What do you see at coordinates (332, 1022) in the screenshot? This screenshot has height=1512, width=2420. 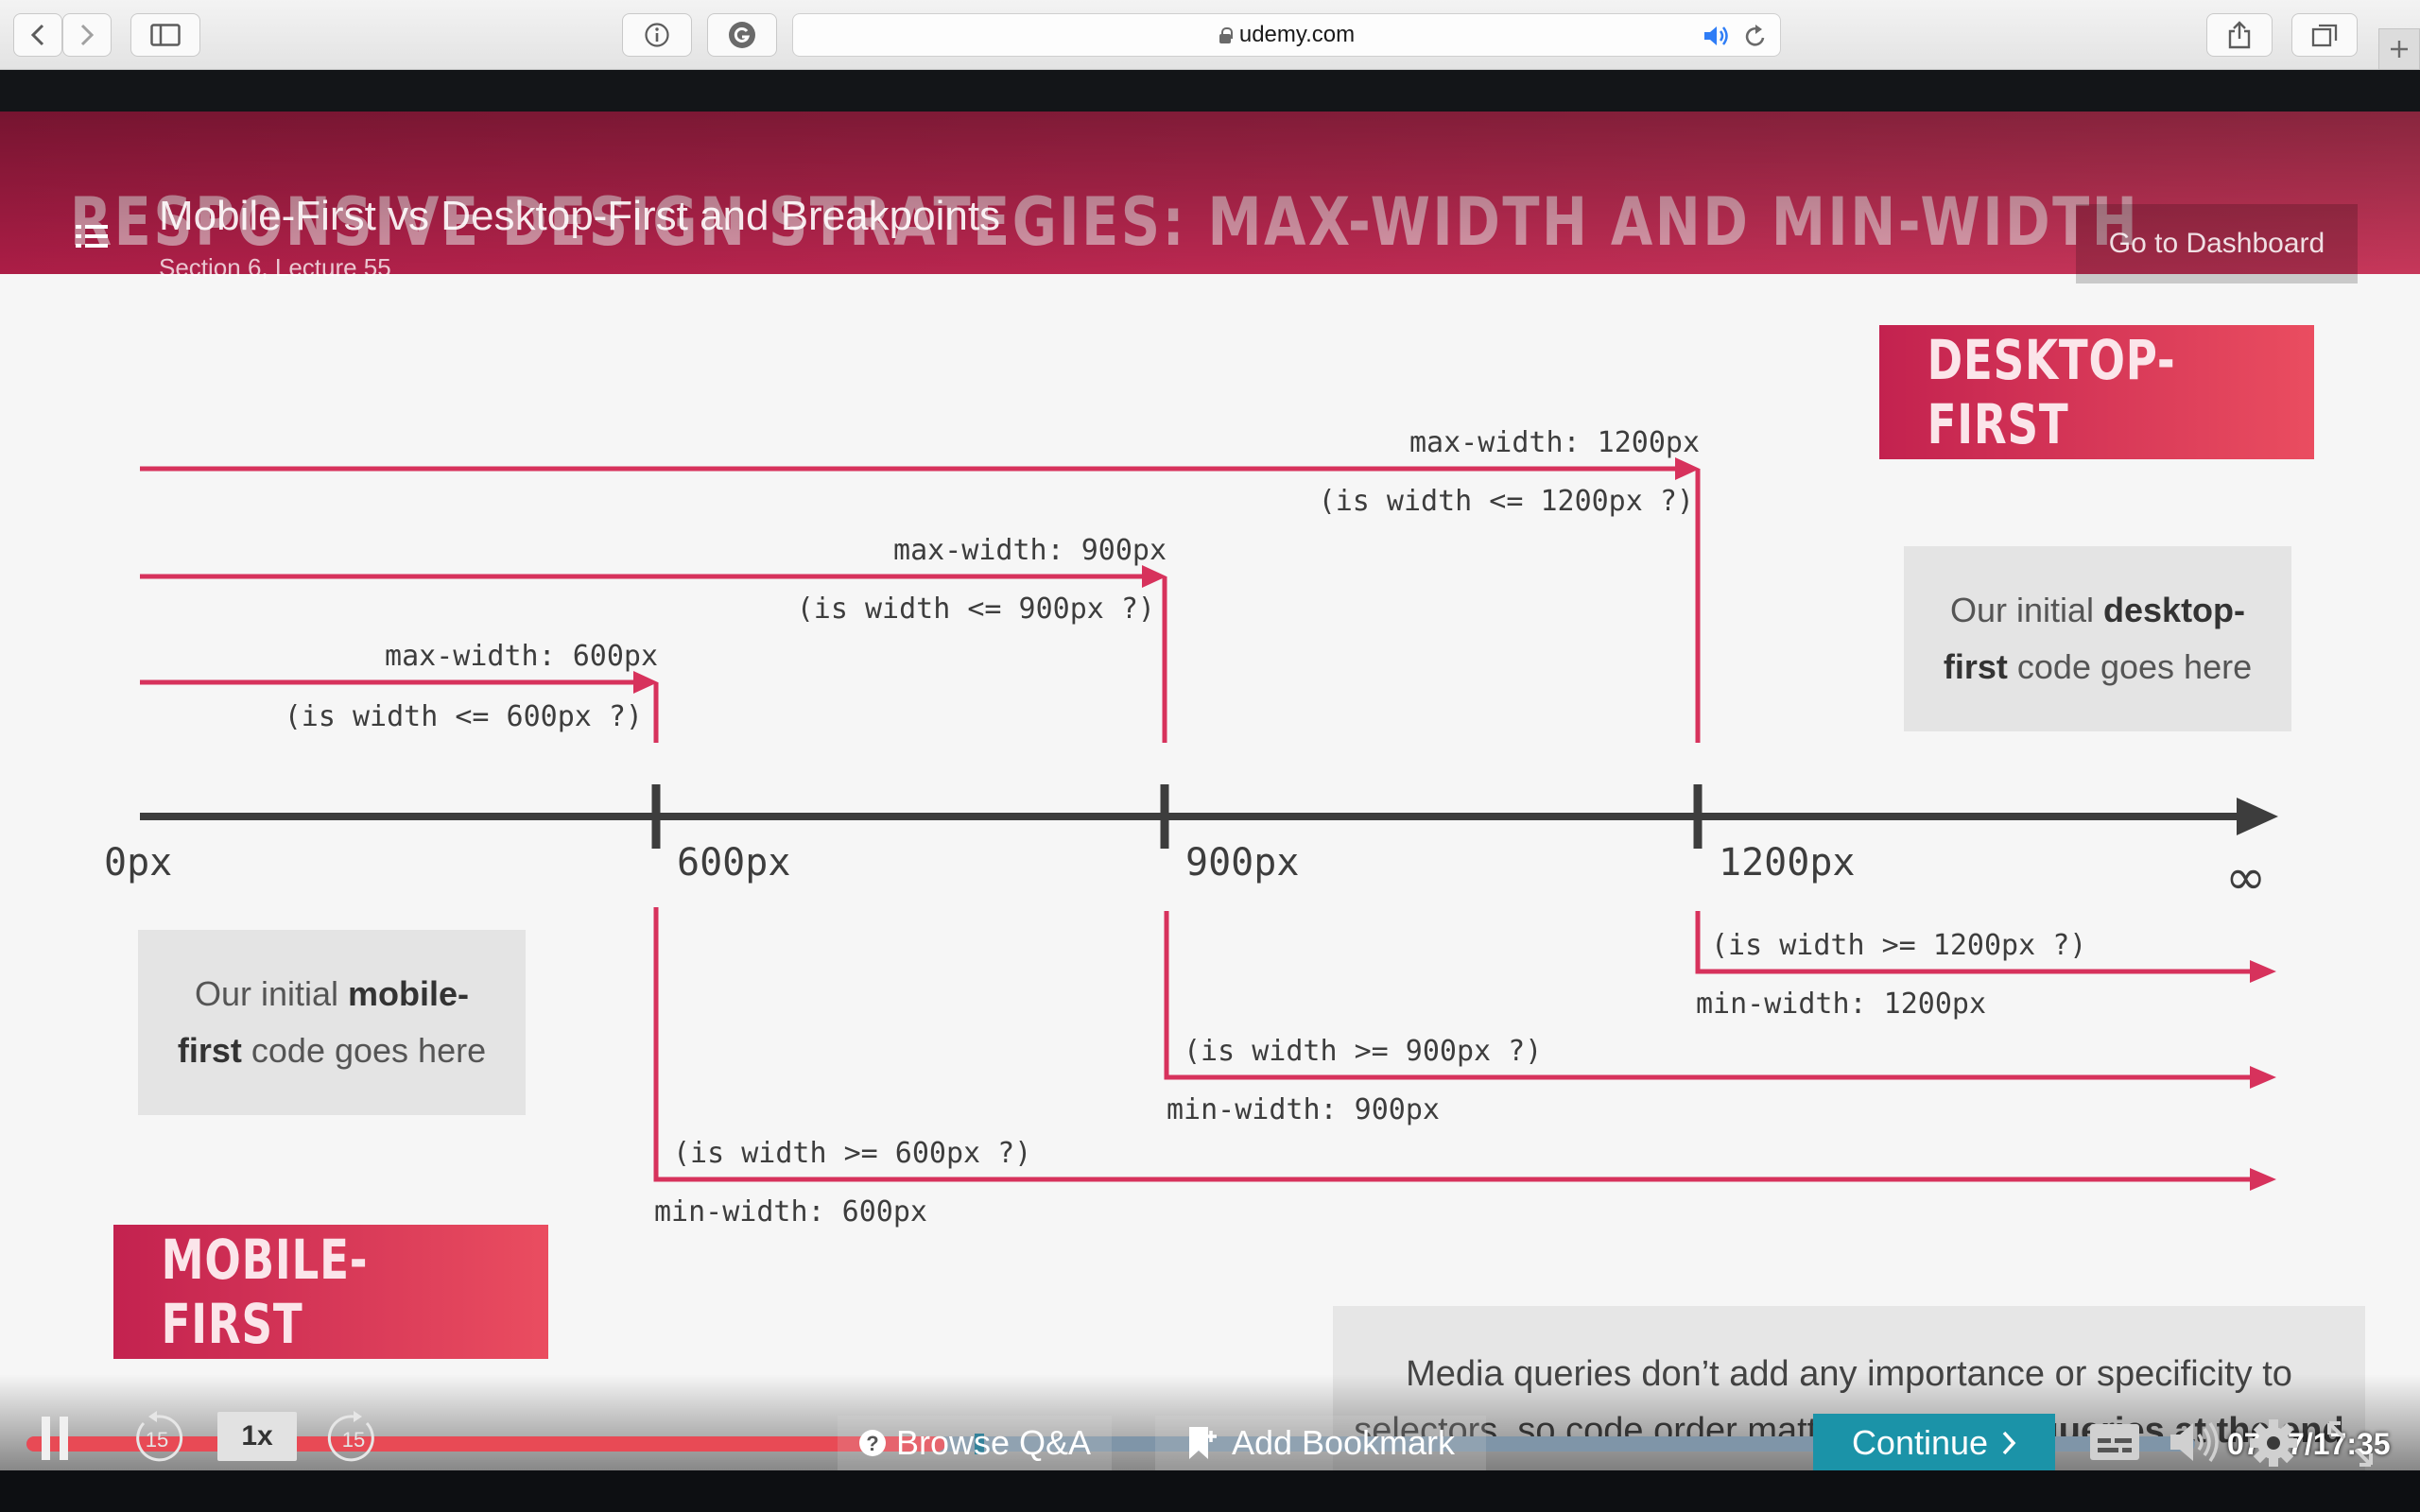 I see `mobile-first-code-box: Our initial mobile-first code goes here` at bounding box center [332, 1022].